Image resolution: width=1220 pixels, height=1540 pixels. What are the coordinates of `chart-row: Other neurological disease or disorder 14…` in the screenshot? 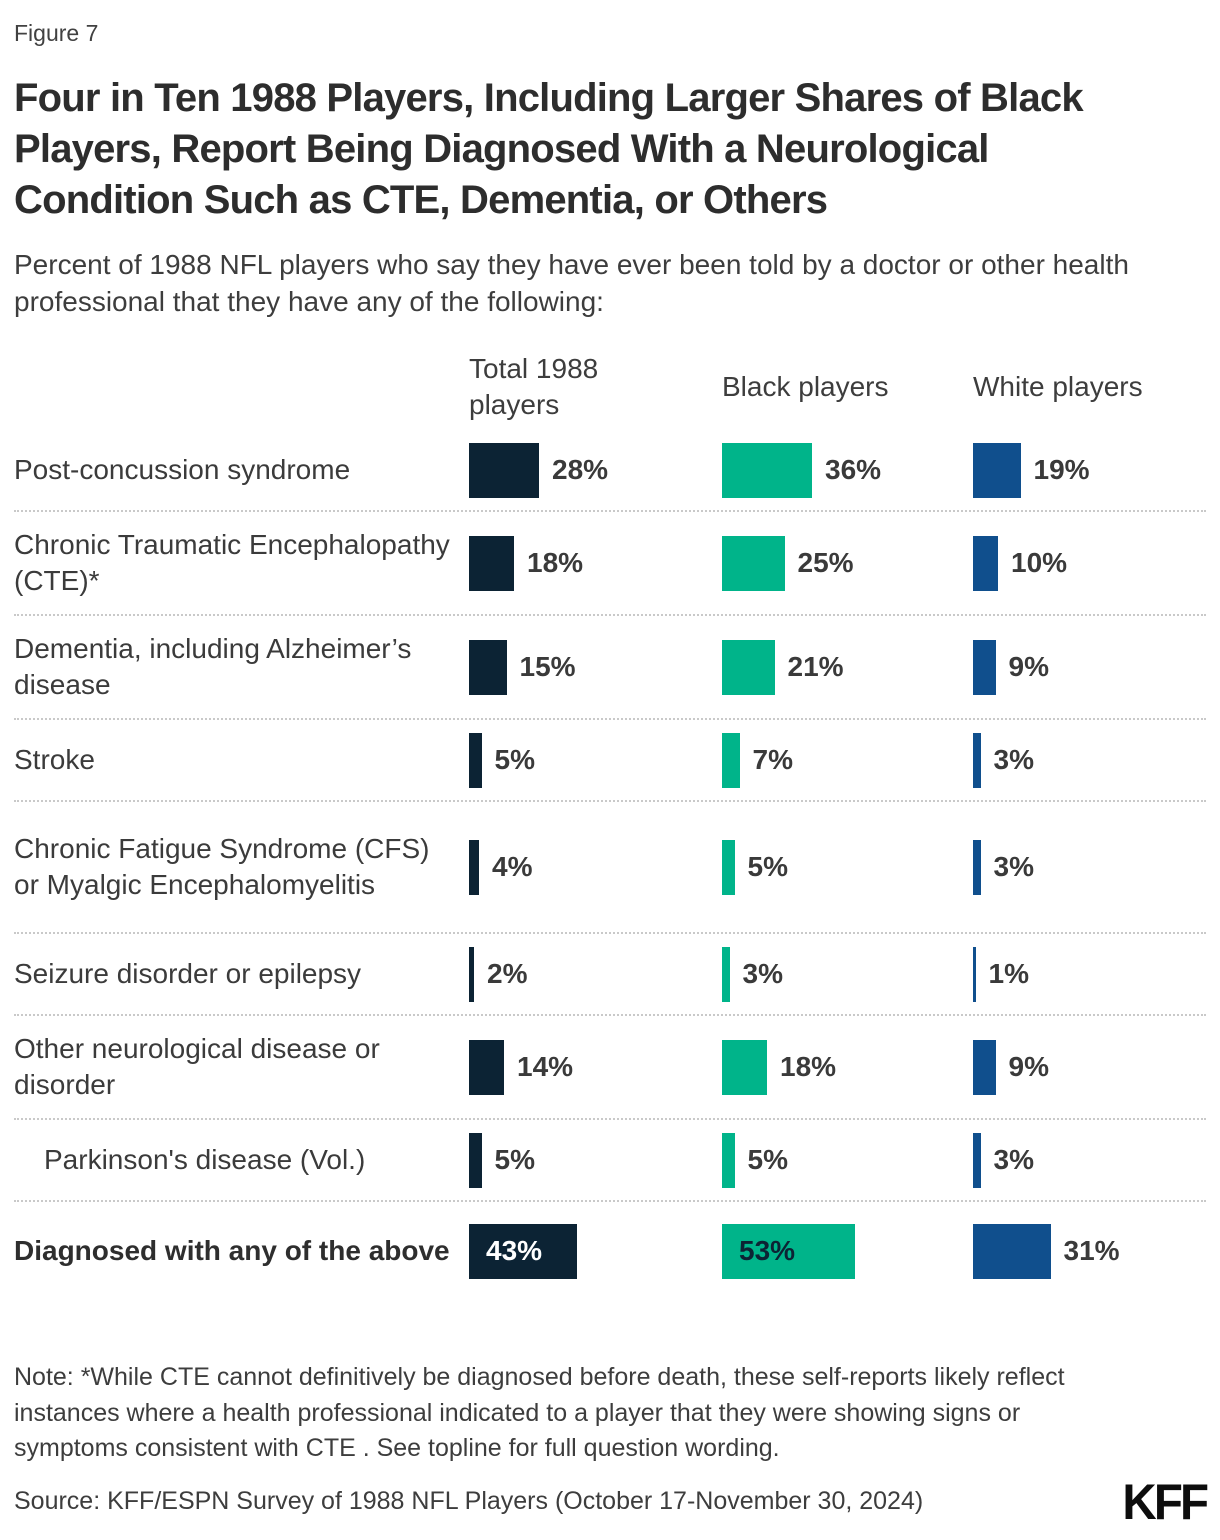 It's located at (610, 1068).